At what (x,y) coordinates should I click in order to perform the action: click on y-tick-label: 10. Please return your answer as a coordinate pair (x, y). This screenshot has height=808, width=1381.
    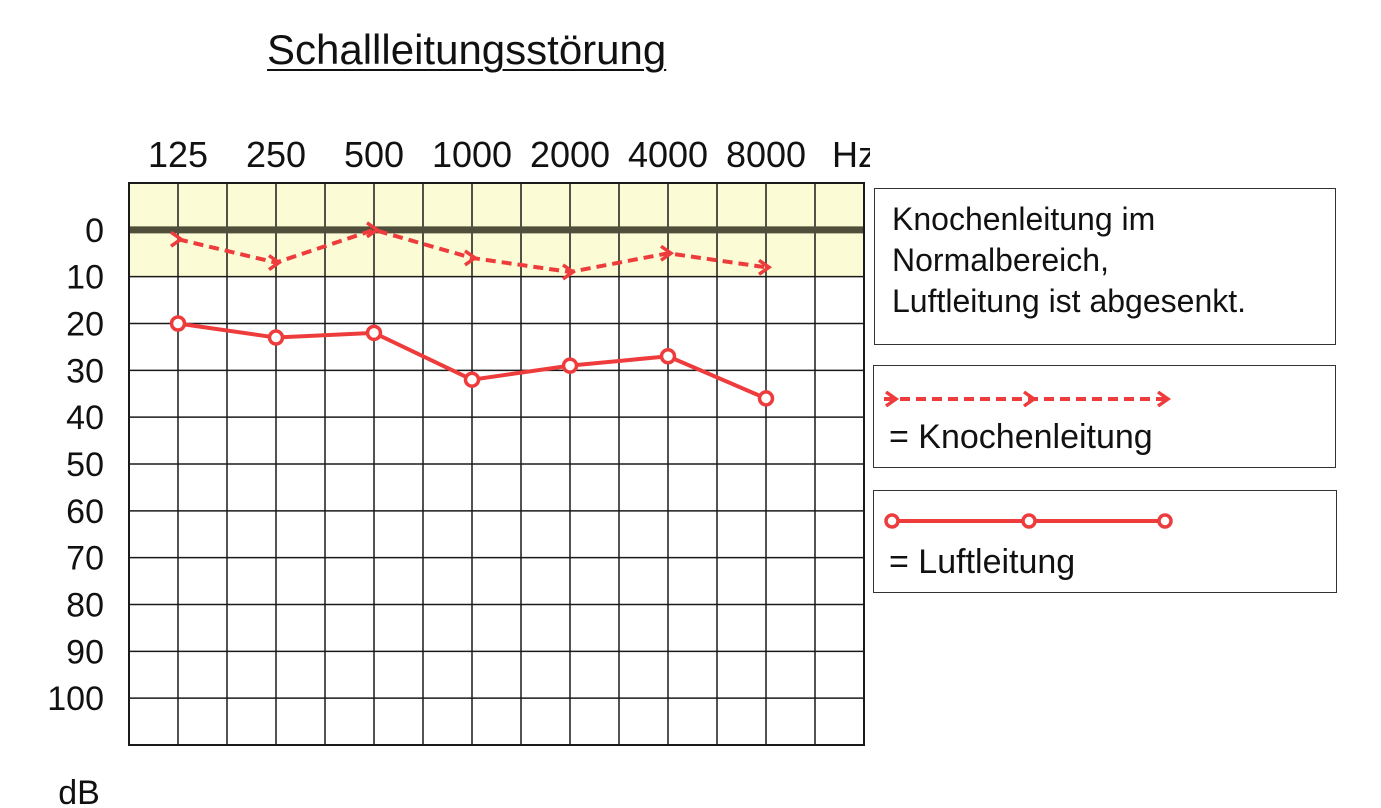
    Looking at the image, I should click on (85, 278).